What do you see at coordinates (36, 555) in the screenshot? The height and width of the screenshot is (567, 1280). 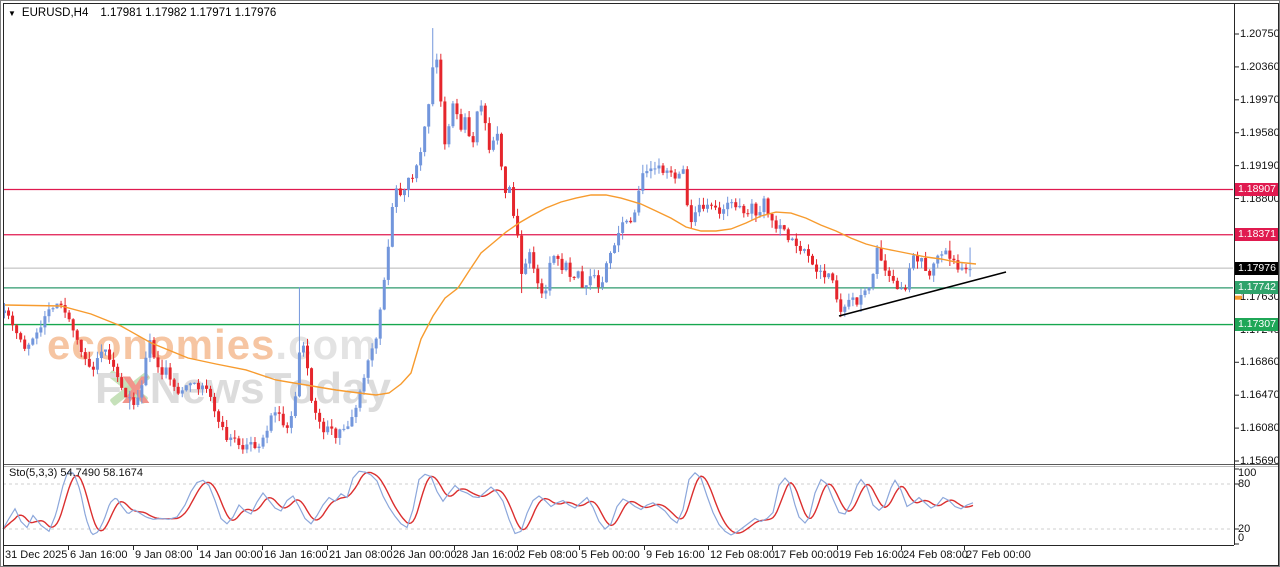 I see `time-tick-label: 31 Dec 2025` at bounding box center [36, 555].